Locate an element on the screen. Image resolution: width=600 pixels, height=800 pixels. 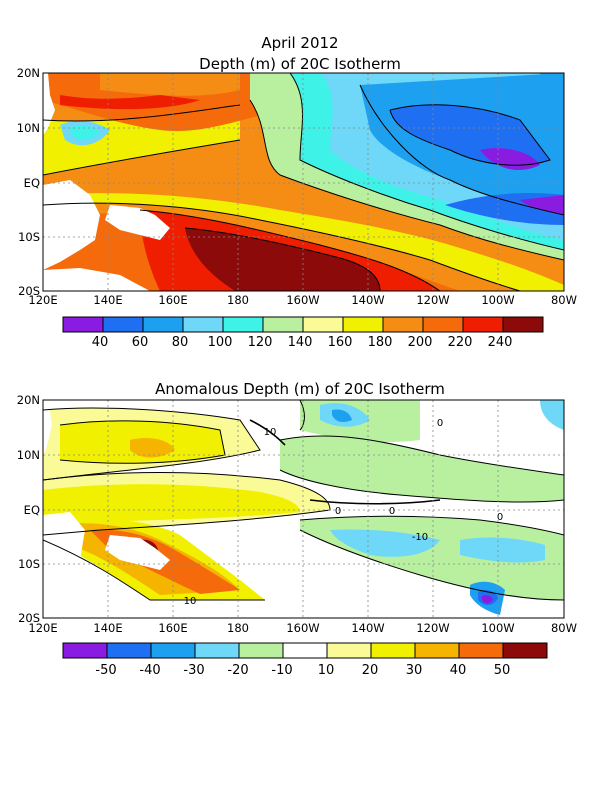
bottom-colorbar-label: 10 is located at coordinates (326, 670).